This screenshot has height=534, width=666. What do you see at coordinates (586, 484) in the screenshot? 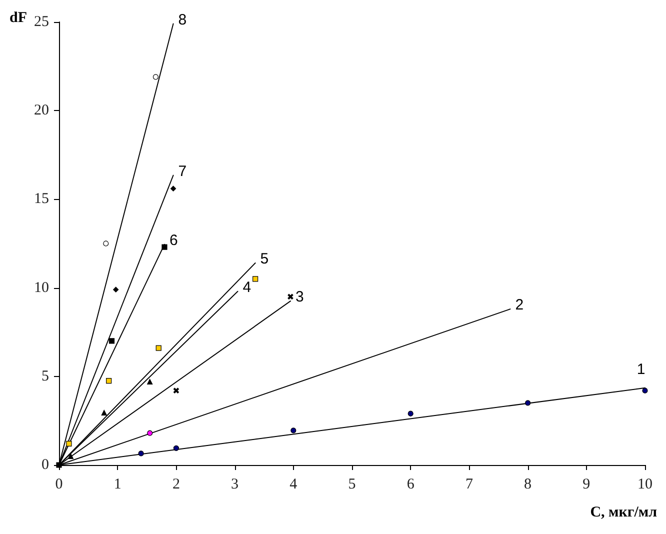
I see `x-tick-label: 9` at bounding box center [586, 484].